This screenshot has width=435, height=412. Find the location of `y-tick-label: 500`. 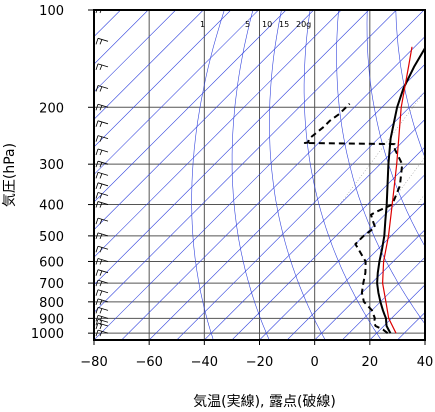

y-tick-label: 500 is located at coordinates (51, 237).